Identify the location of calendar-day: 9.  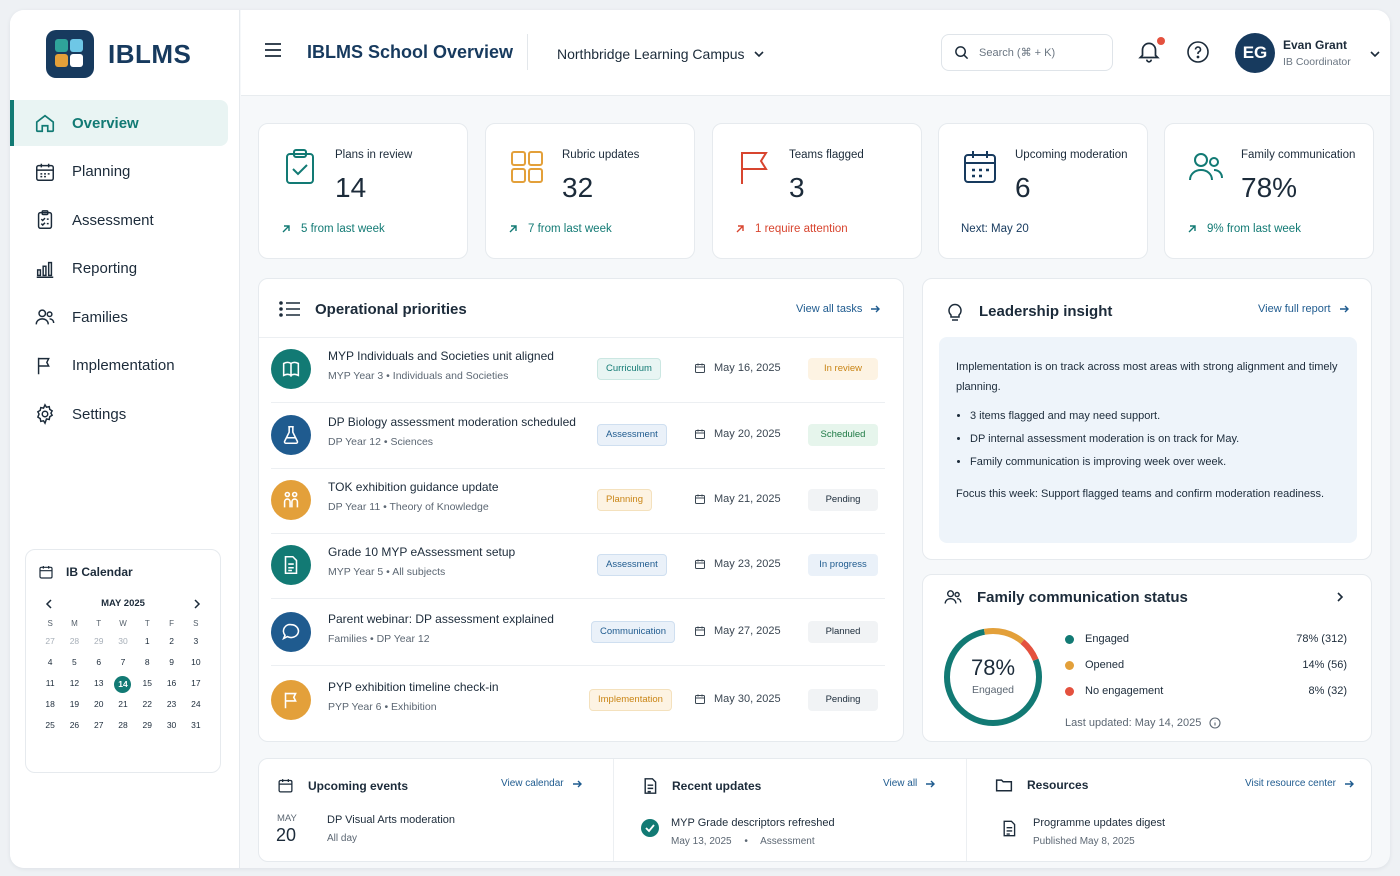
(171, 662).